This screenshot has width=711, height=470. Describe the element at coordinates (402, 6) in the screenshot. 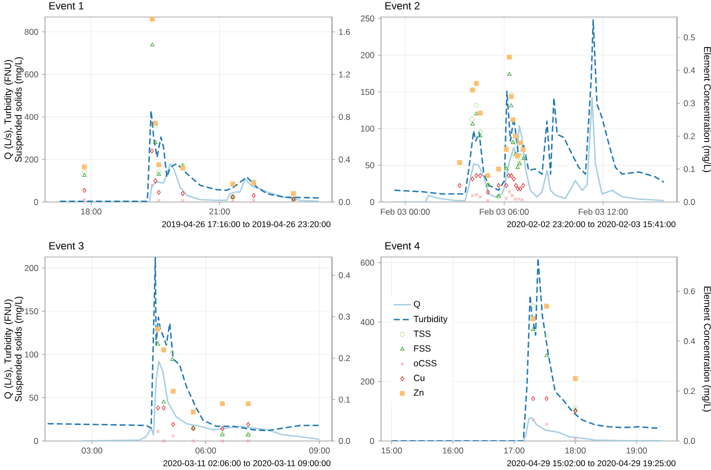

I see `chart-title: Event 2` at that location.